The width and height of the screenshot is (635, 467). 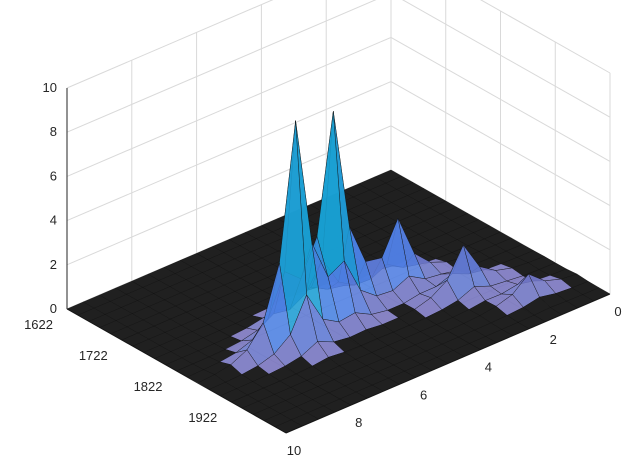 What do you see at coordinates (53, 264) in the screenshot?
I see `z-tick-label: 2` at bounding box center [53, 264].